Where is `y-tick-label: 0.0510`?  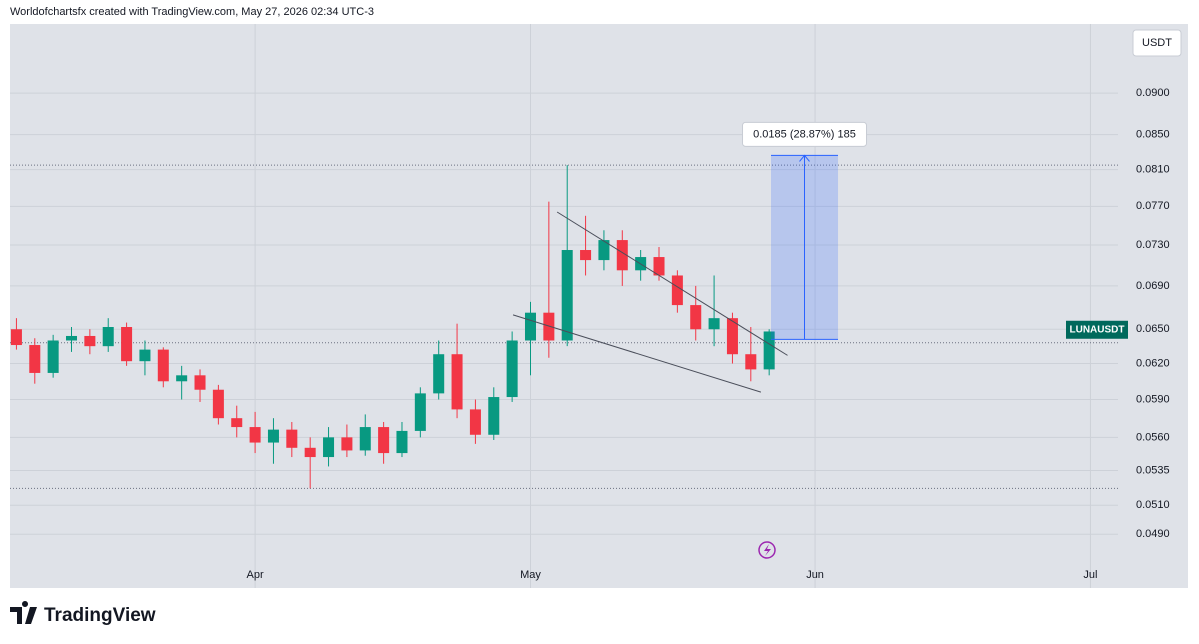 y-tick-label: 0.0510 is located at coordinates (1153, 505).